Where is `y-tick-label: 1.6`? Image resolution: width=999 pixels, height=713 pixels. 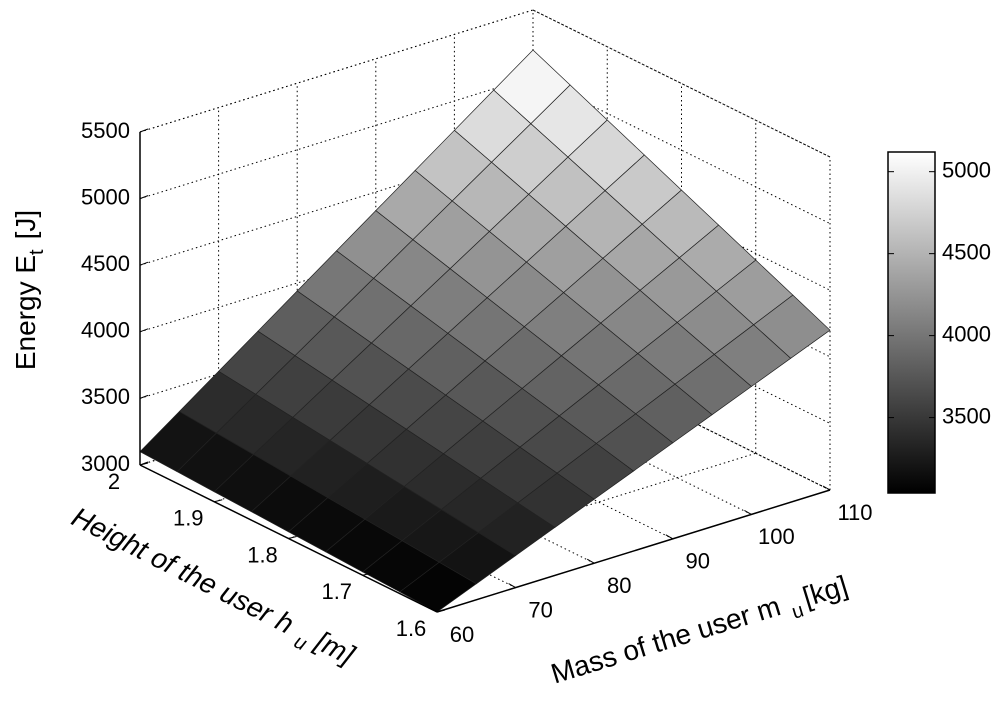
y-tick-label: 1.6 is located at coordinates (411, 628).